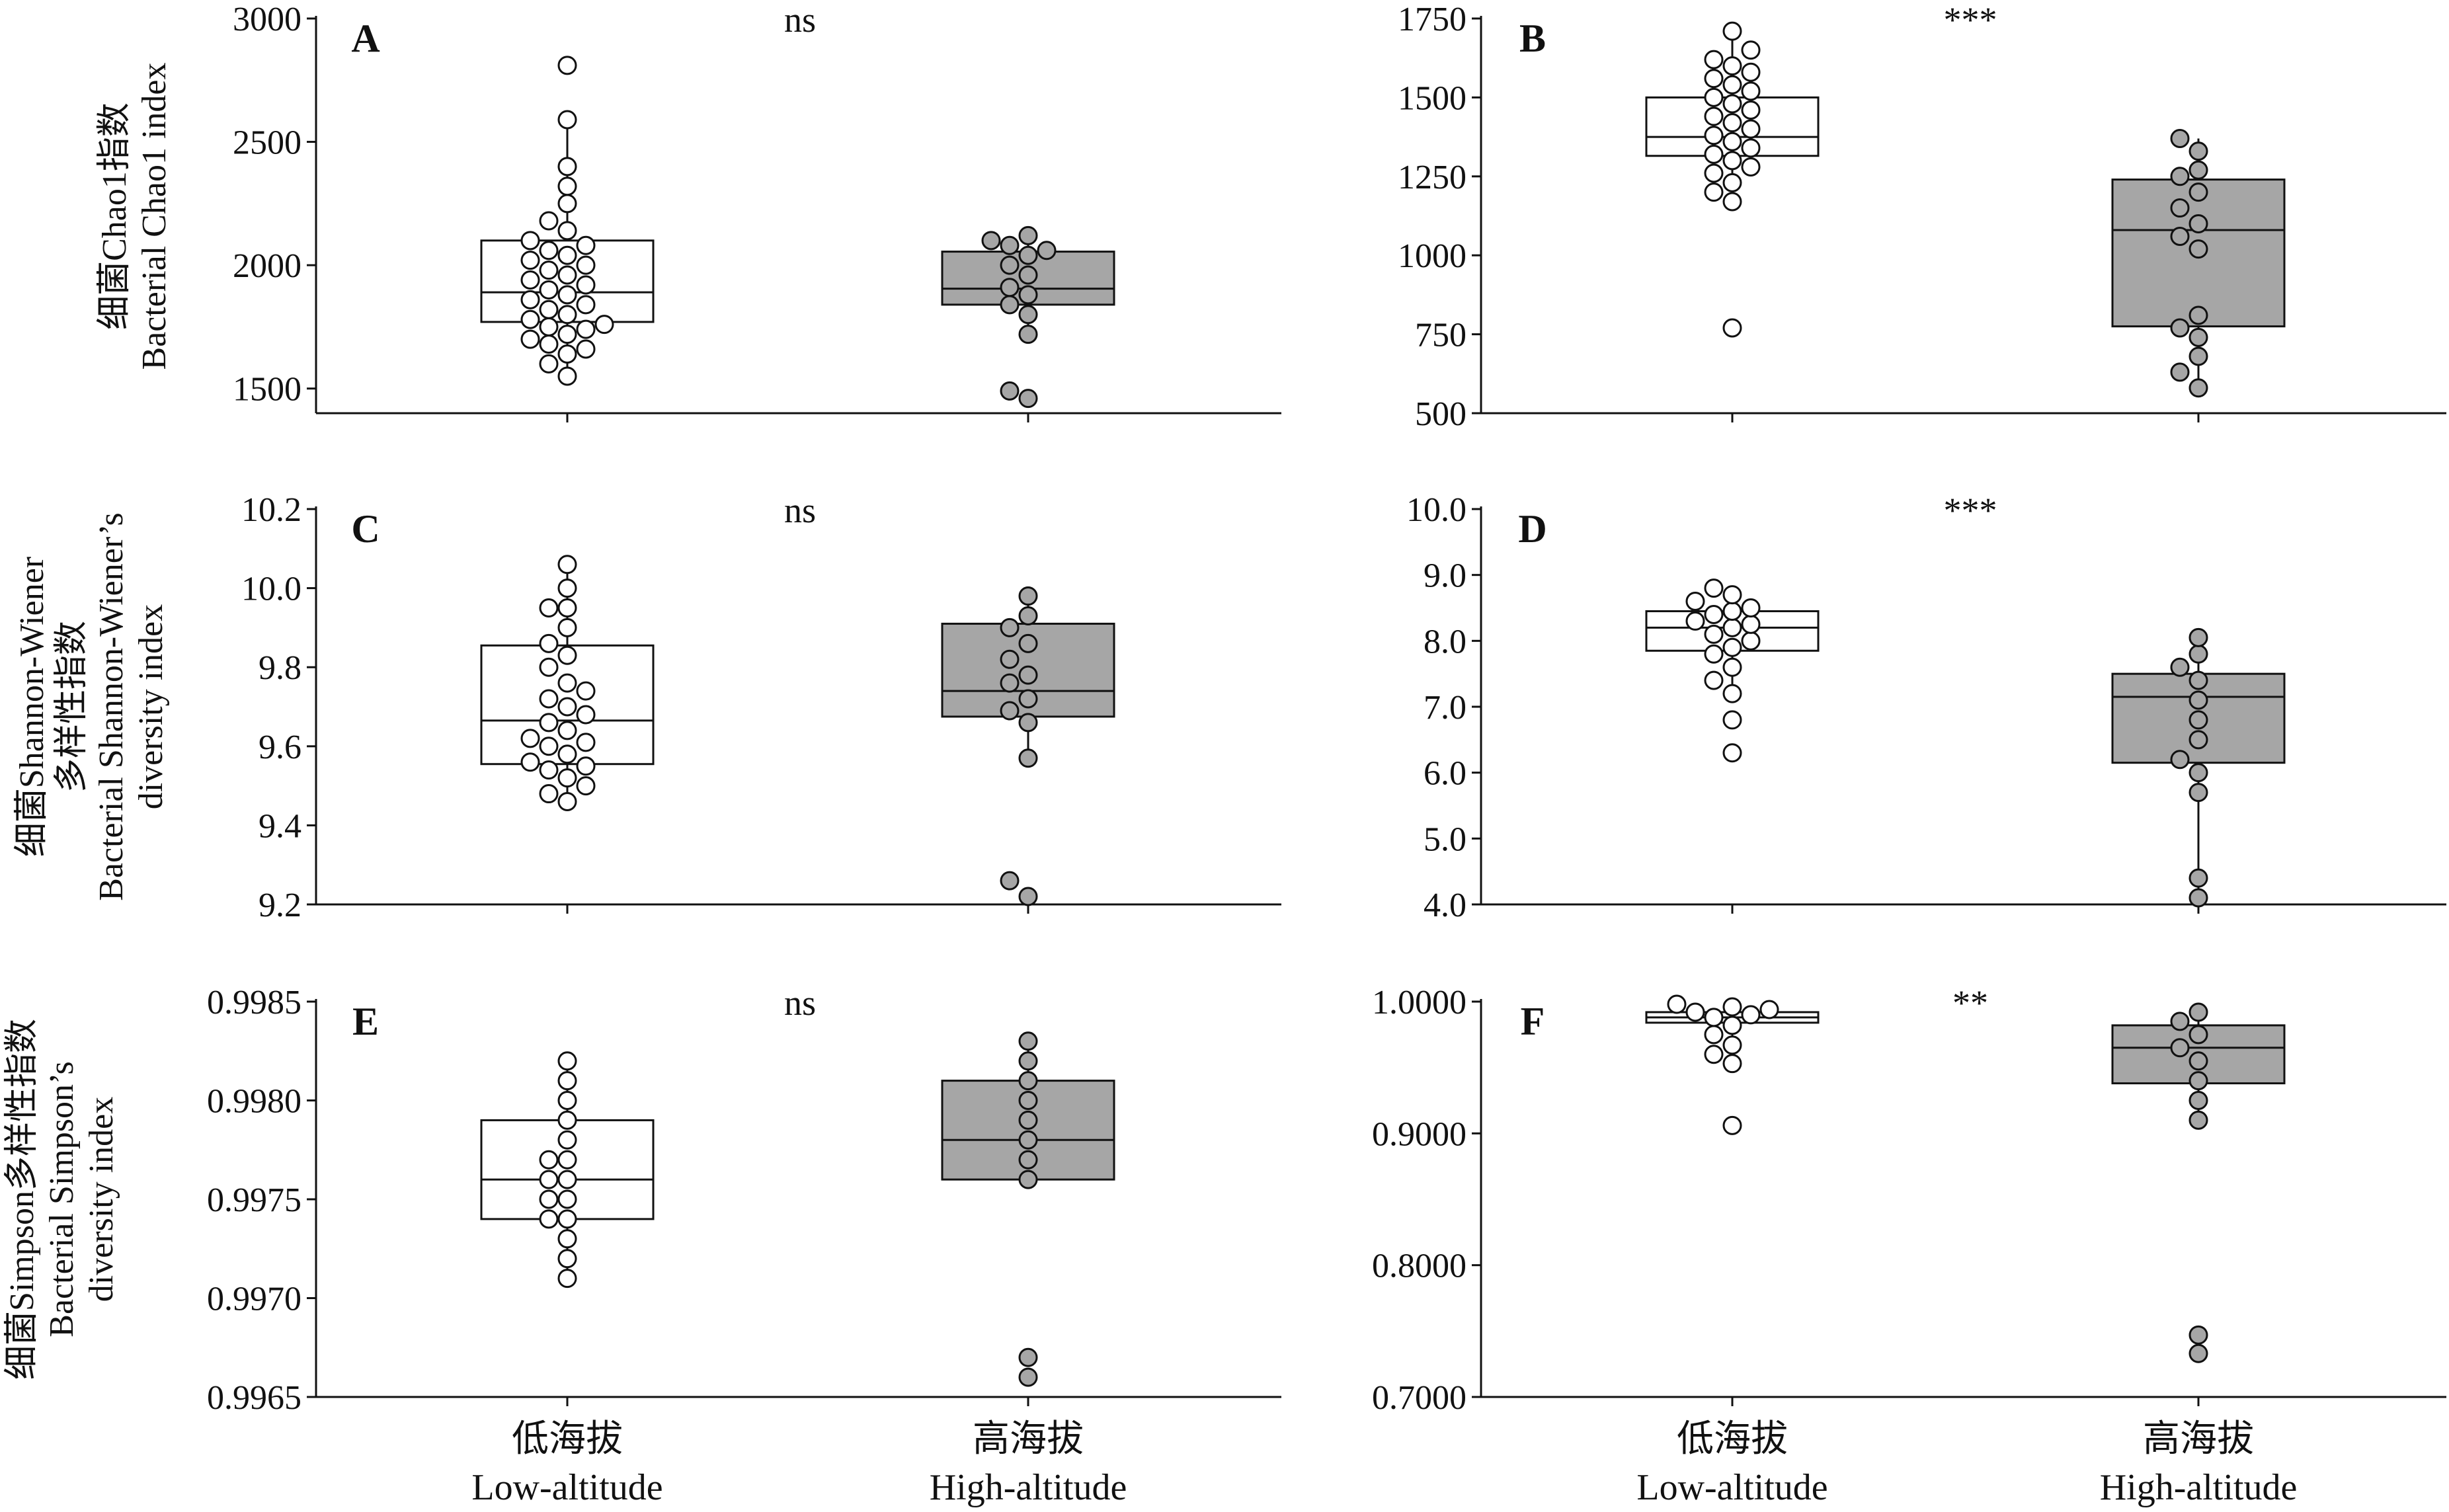 The width and height of the screenshot is (2449, 1512). What do you see at coordinates (1432, 256) in the screenshot?
I see `y-tick-label: 1000` at bounding box center [1432, 256].